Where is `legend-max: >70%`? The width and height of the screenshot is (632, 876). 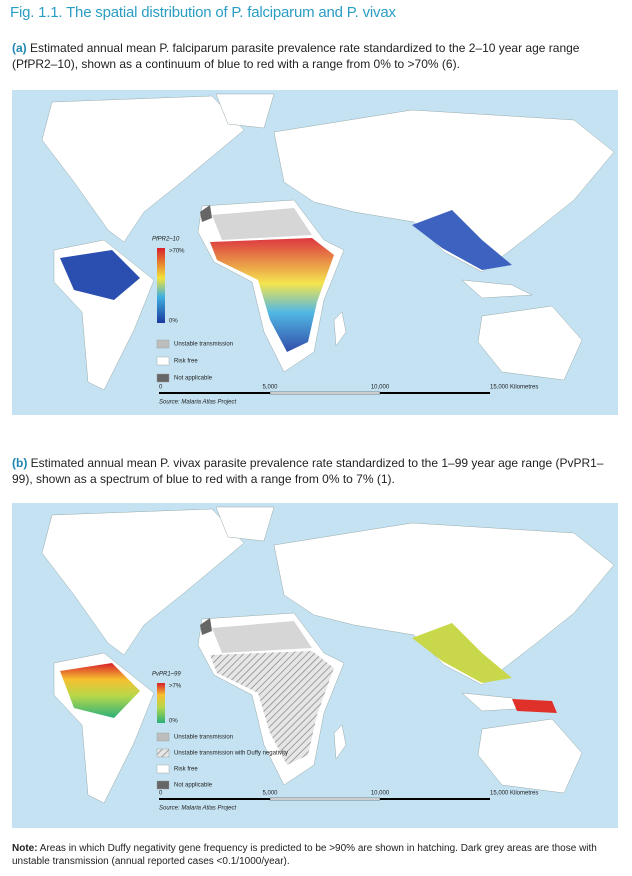
legend-max: >70% is located at coordinates (177, 252).